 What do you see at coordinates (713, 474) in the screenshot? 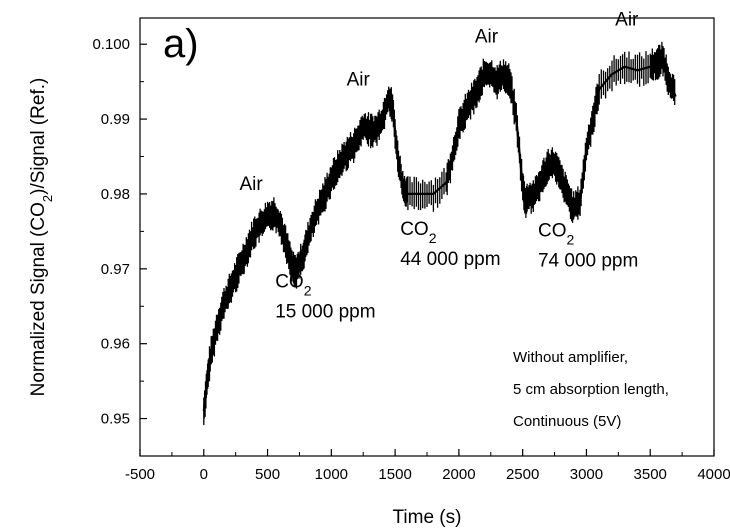
I see `x-tick-label: 4000` at bounding box center [713, 474].